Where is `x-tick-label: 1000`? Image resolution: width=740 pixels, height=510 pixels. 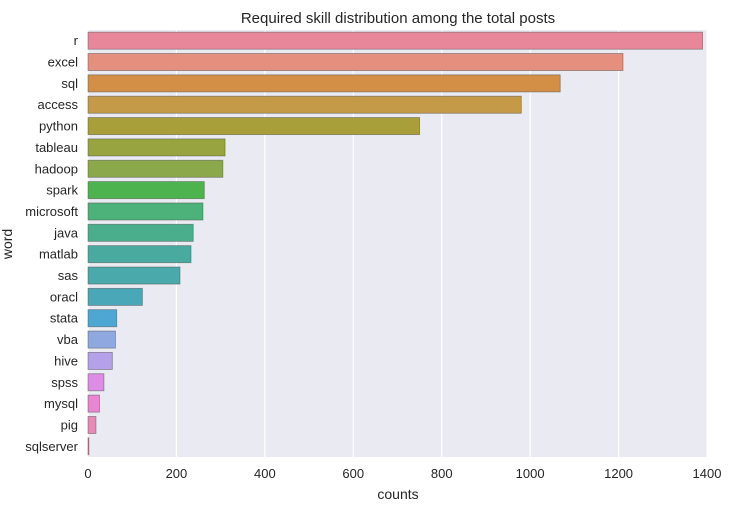 x-tick-label: 1000 is located at coordinates (530, 473).